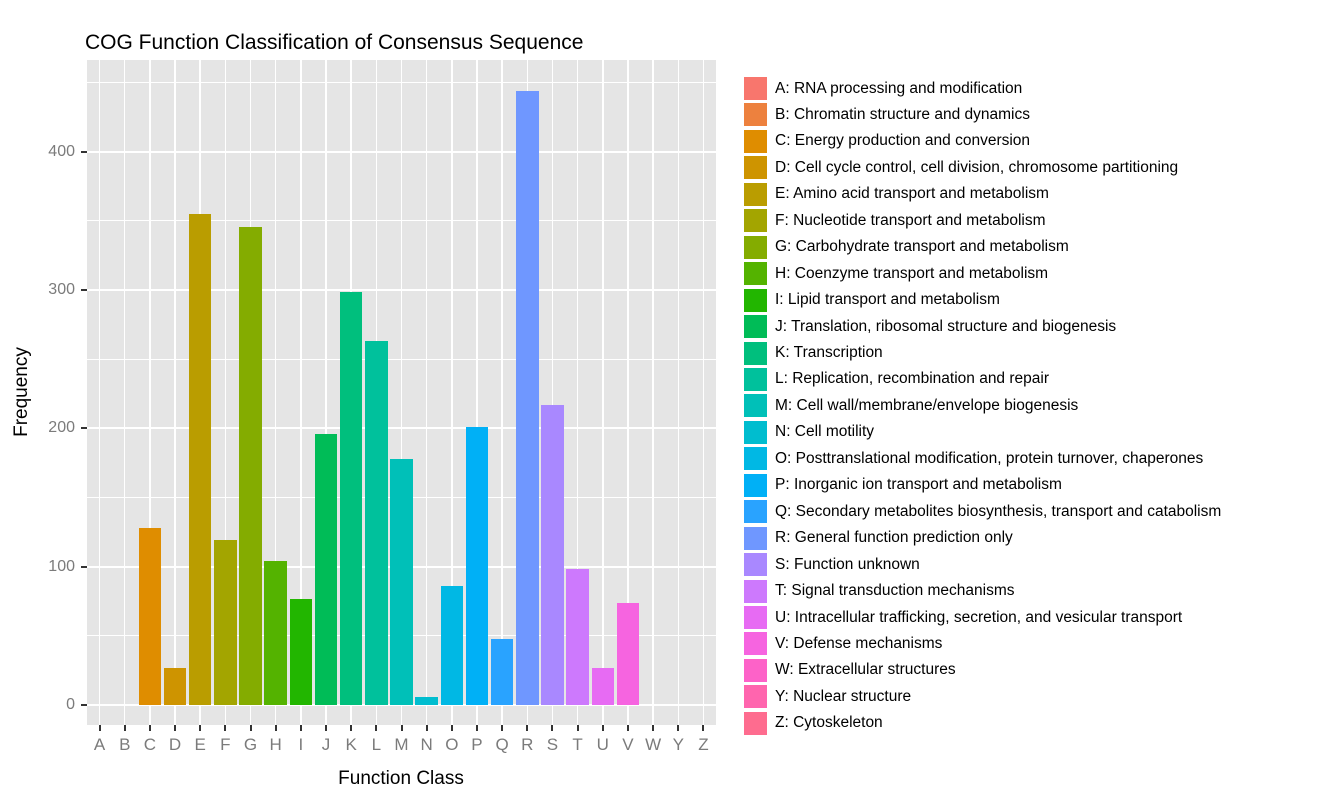 This screenshot has width=1343, height=806. What do you see at coordinates (755, 459) in the screenshot?
I see `legend-swatch-O` at bounding box center [755, 459].